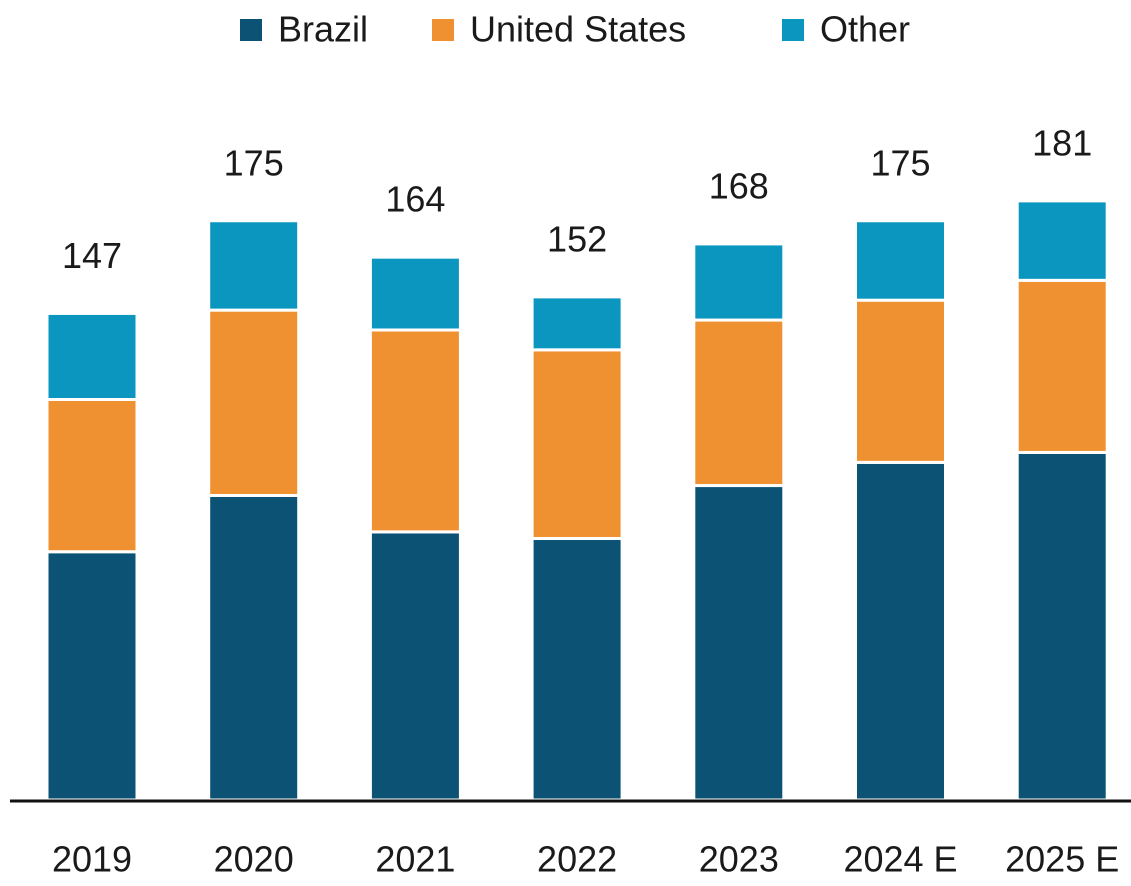 This screenshot has height=886, width=1131. I want to click on total-label: 181, so click(1062, 142).